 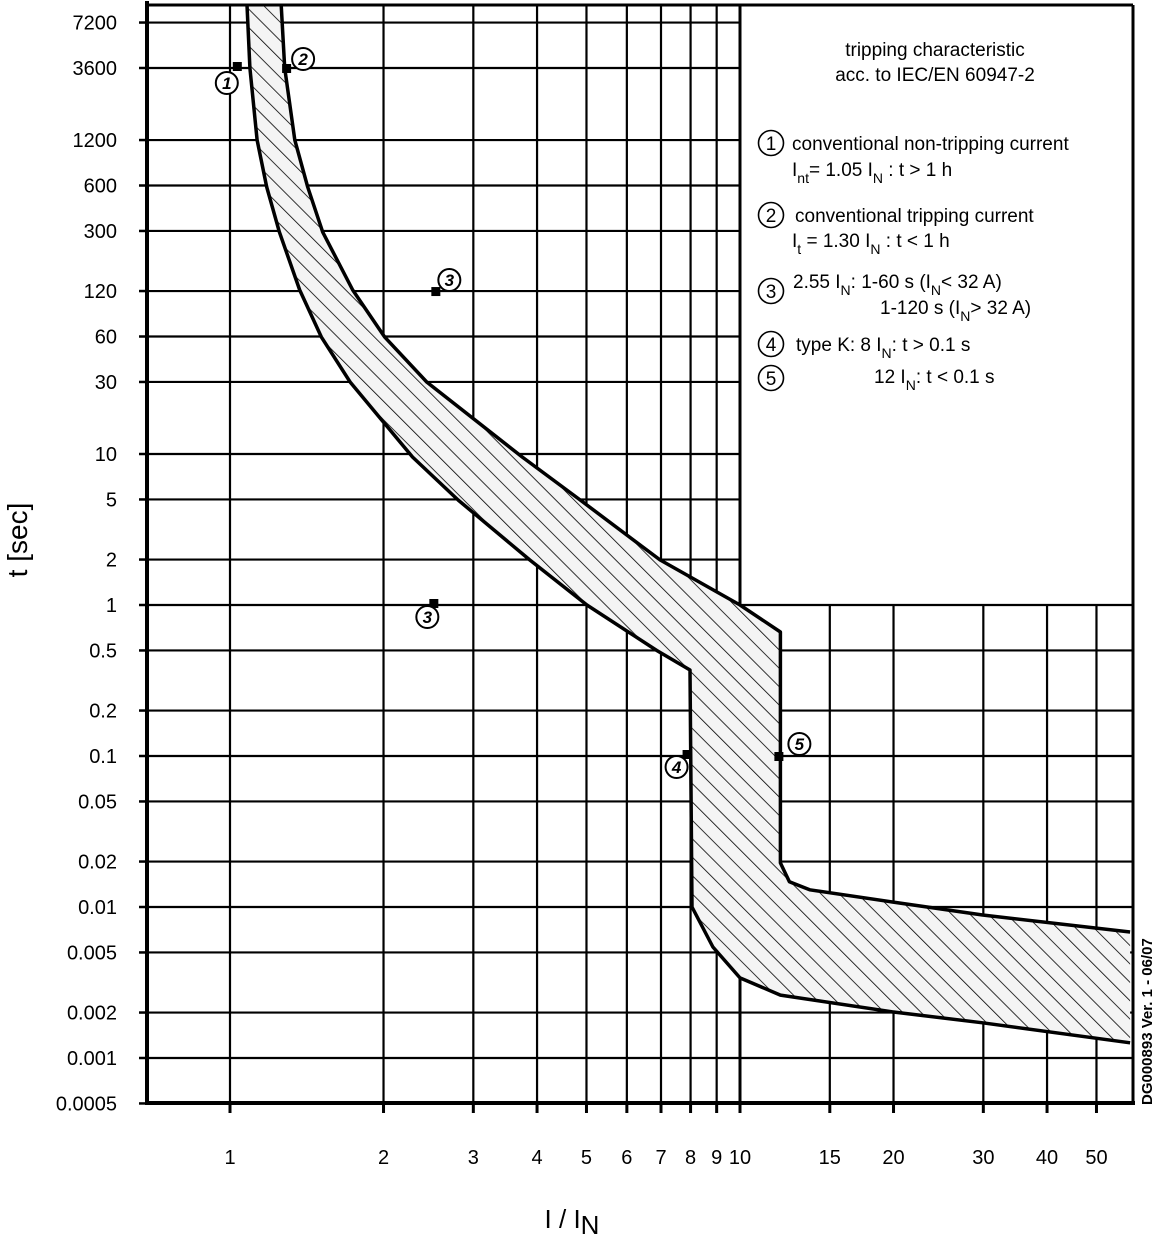 I want to click on x-tick-label: 3, so click(x=473, y=1158).